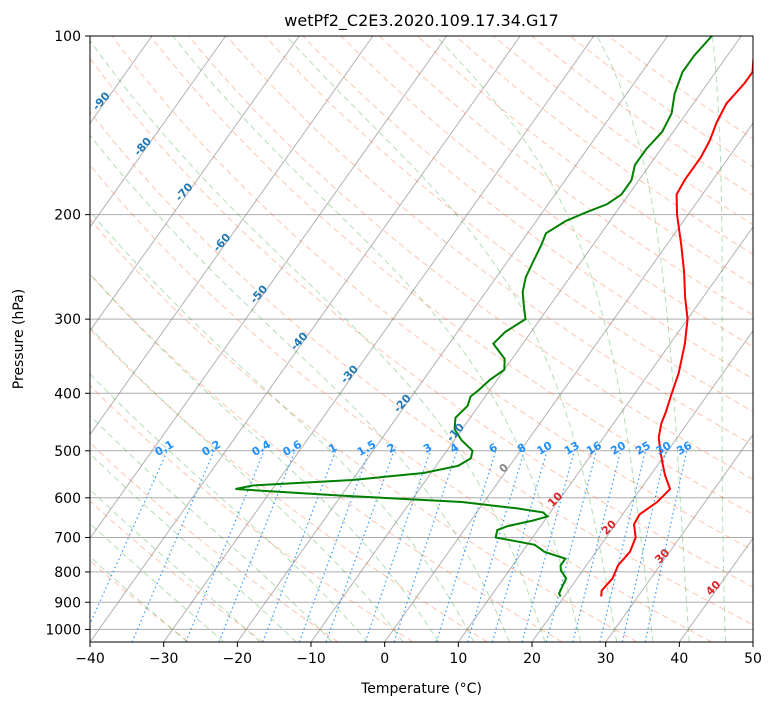 Image resolution: width=775 pixels, height=708 pixels. I want to click on x-tick-label: 20, so click(532, 659).